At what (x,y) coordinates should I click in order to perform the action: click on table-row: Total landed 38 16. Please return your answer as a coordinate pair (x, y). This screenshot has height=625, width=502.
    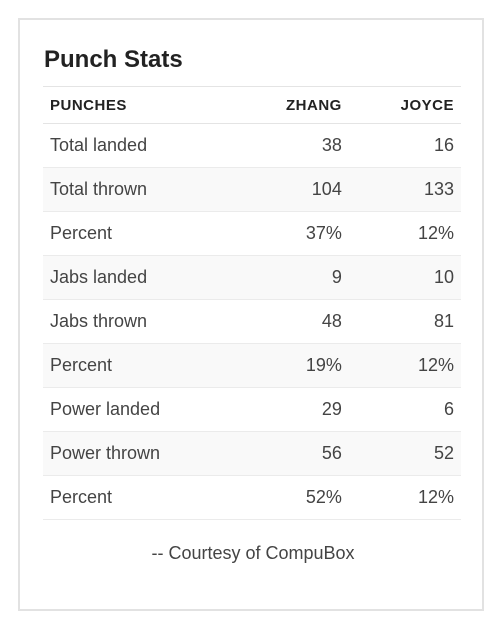
    Looking at the image, I should click on (252, 145).